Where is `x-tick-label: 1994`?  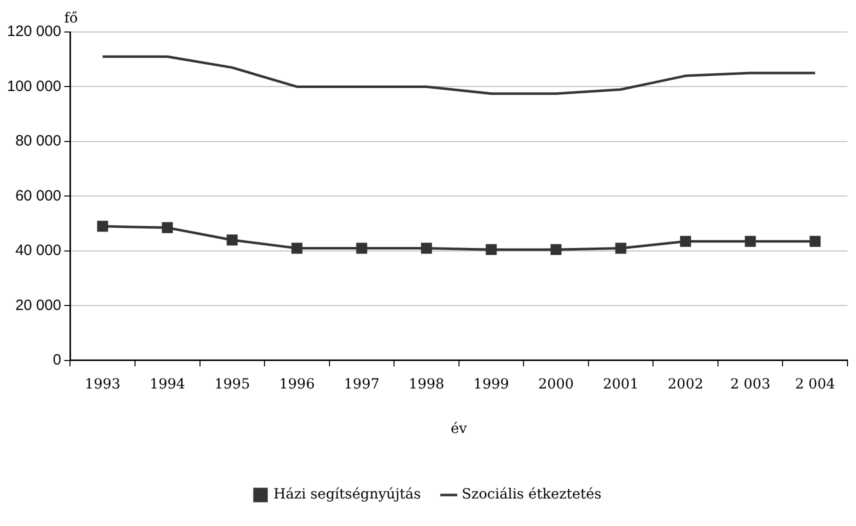
x-tick-label: 1994 is located at coordinates (168, 384).